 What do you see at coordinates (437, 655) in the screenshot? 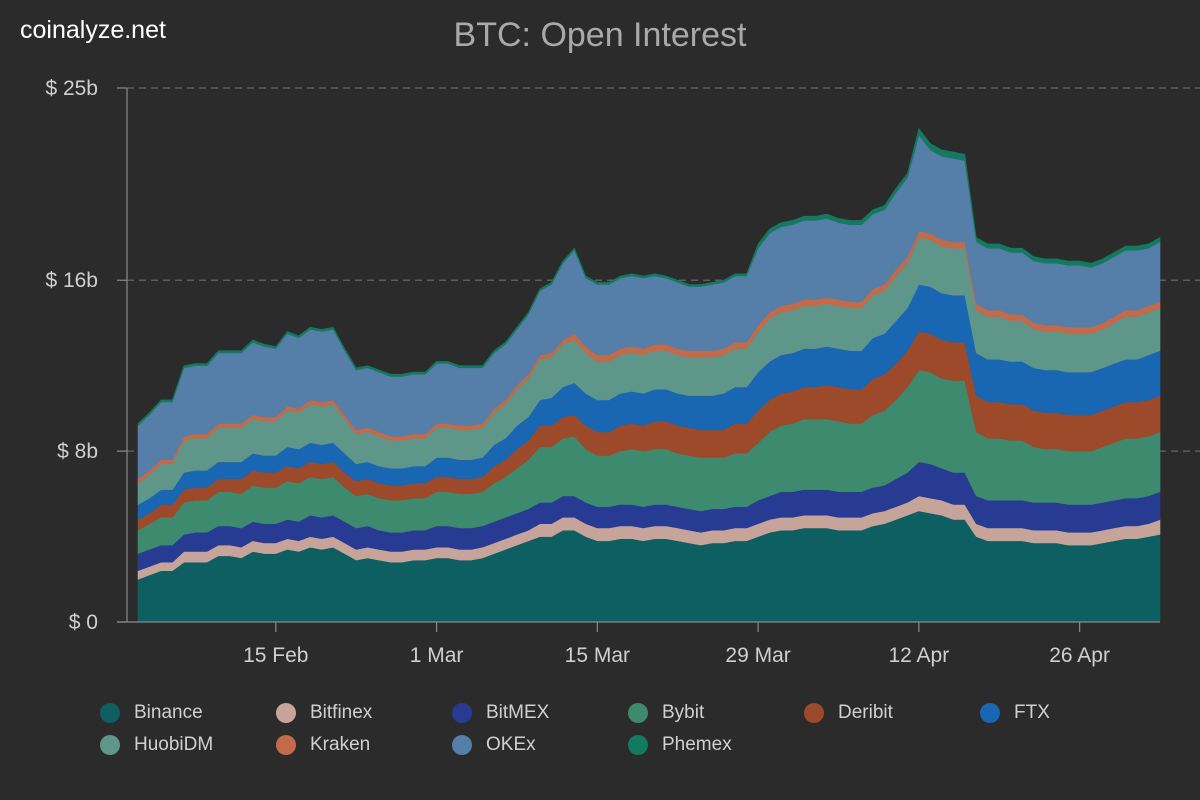
I see `x-tick-label: 1 Mar` at bounding box center [437, 655].